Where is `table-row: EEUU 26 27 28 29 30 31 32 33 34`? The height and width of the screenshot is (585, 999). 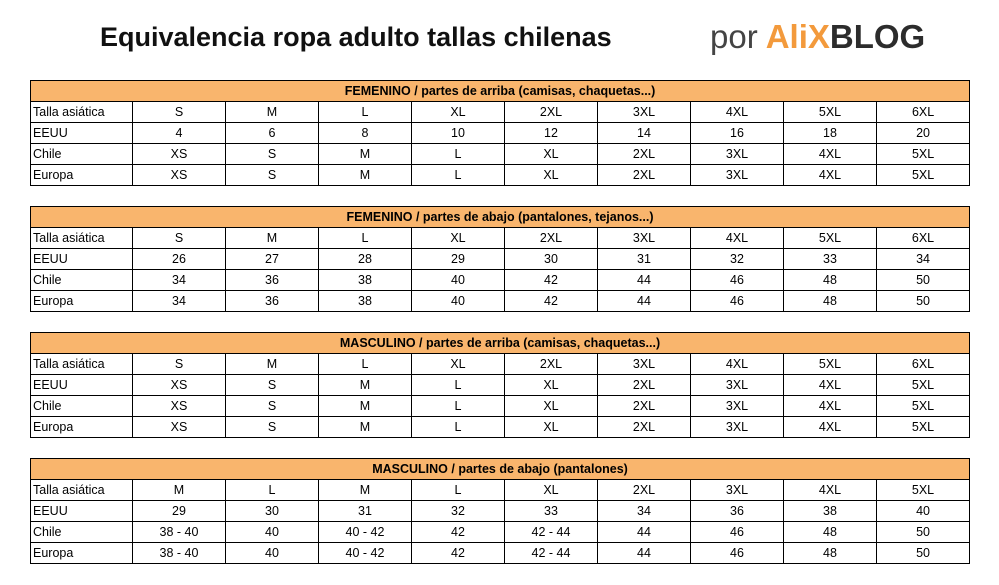
table-row: EEUU 26 27 28 29 30 31 32 33 34 is located at coordinates (500, 259).